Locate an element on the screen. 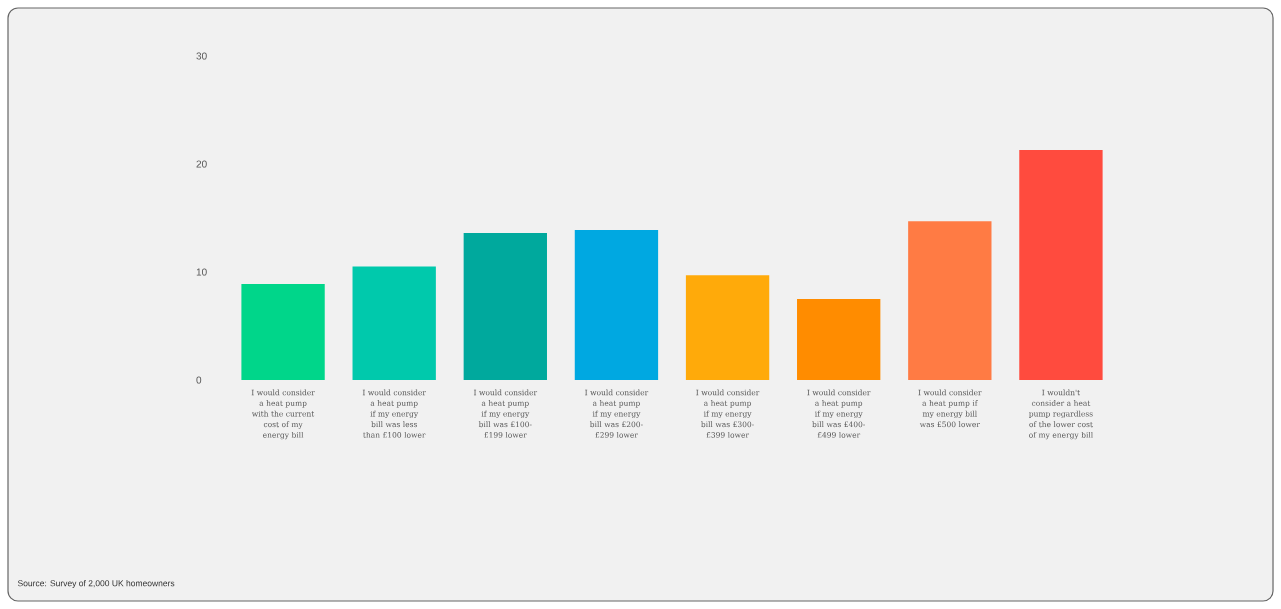 The width and height of the screenshot is (1281, 609). source-note: Source: Survey of 2,000 UK homeowners is located at coordinates (96, 584).